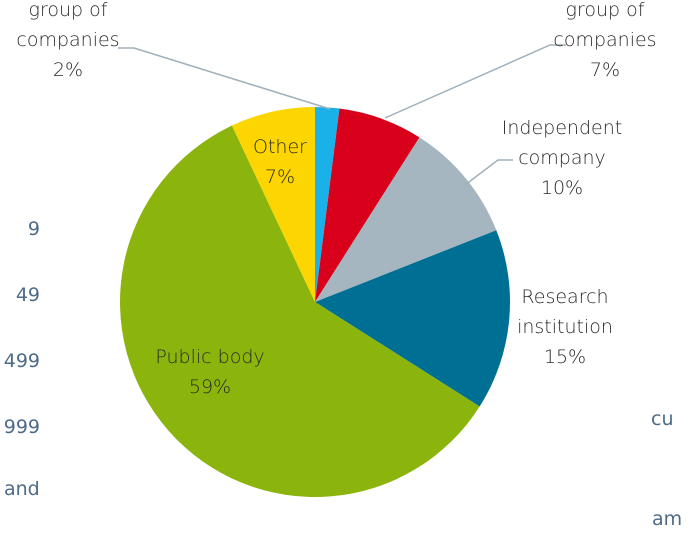 This screenshot has width=697, height=537. Describe the element at coordinates (667, 519) in the screenshot. I see `background-text: am` at that location.